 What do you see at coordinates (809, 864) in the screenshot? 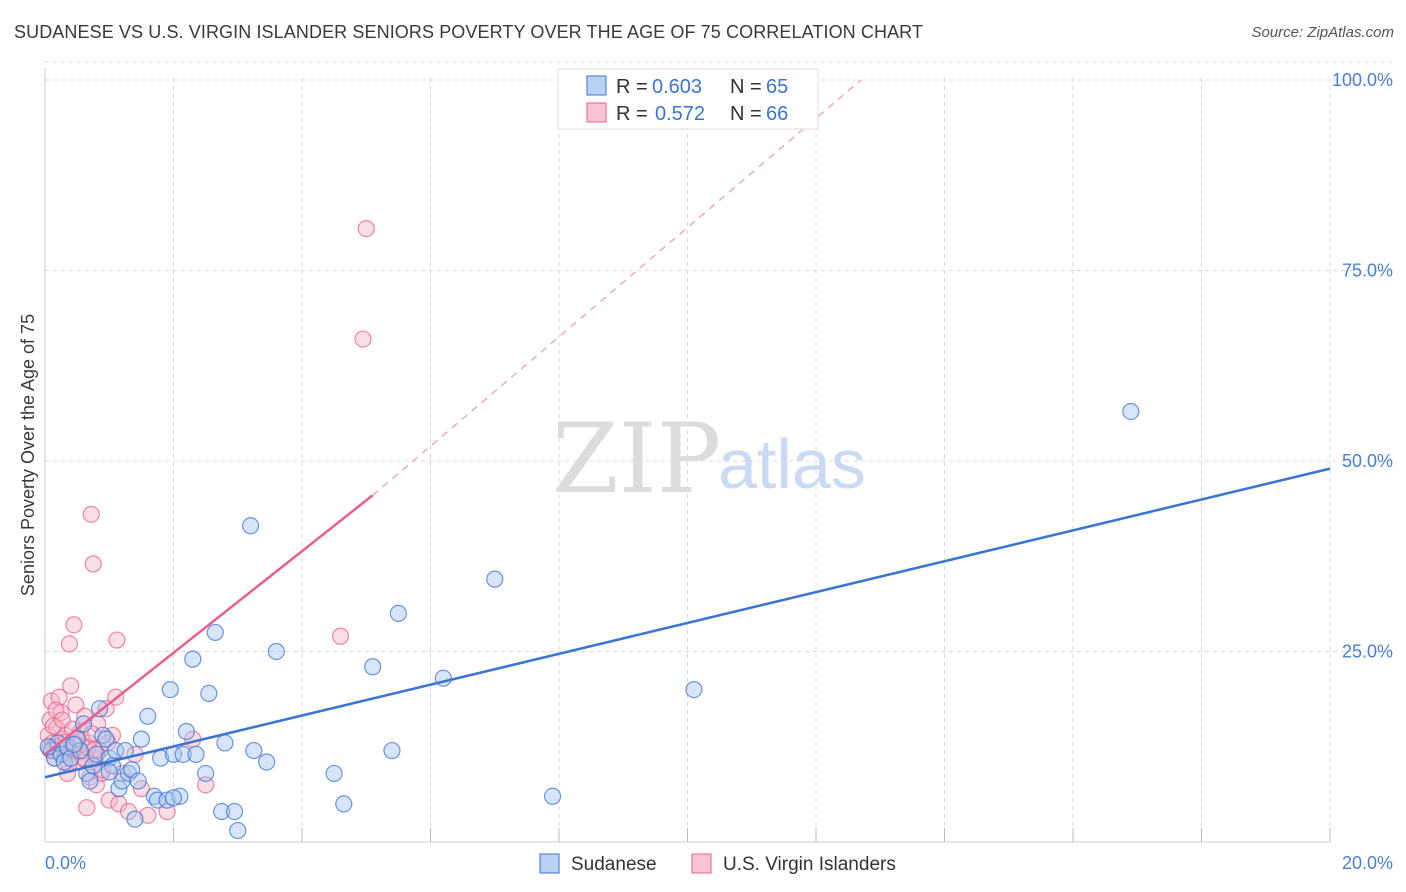
I see `bottom-legend-label-virgin-islanders: U.S. Virgin Islanders` at bounding box center [809, 864].